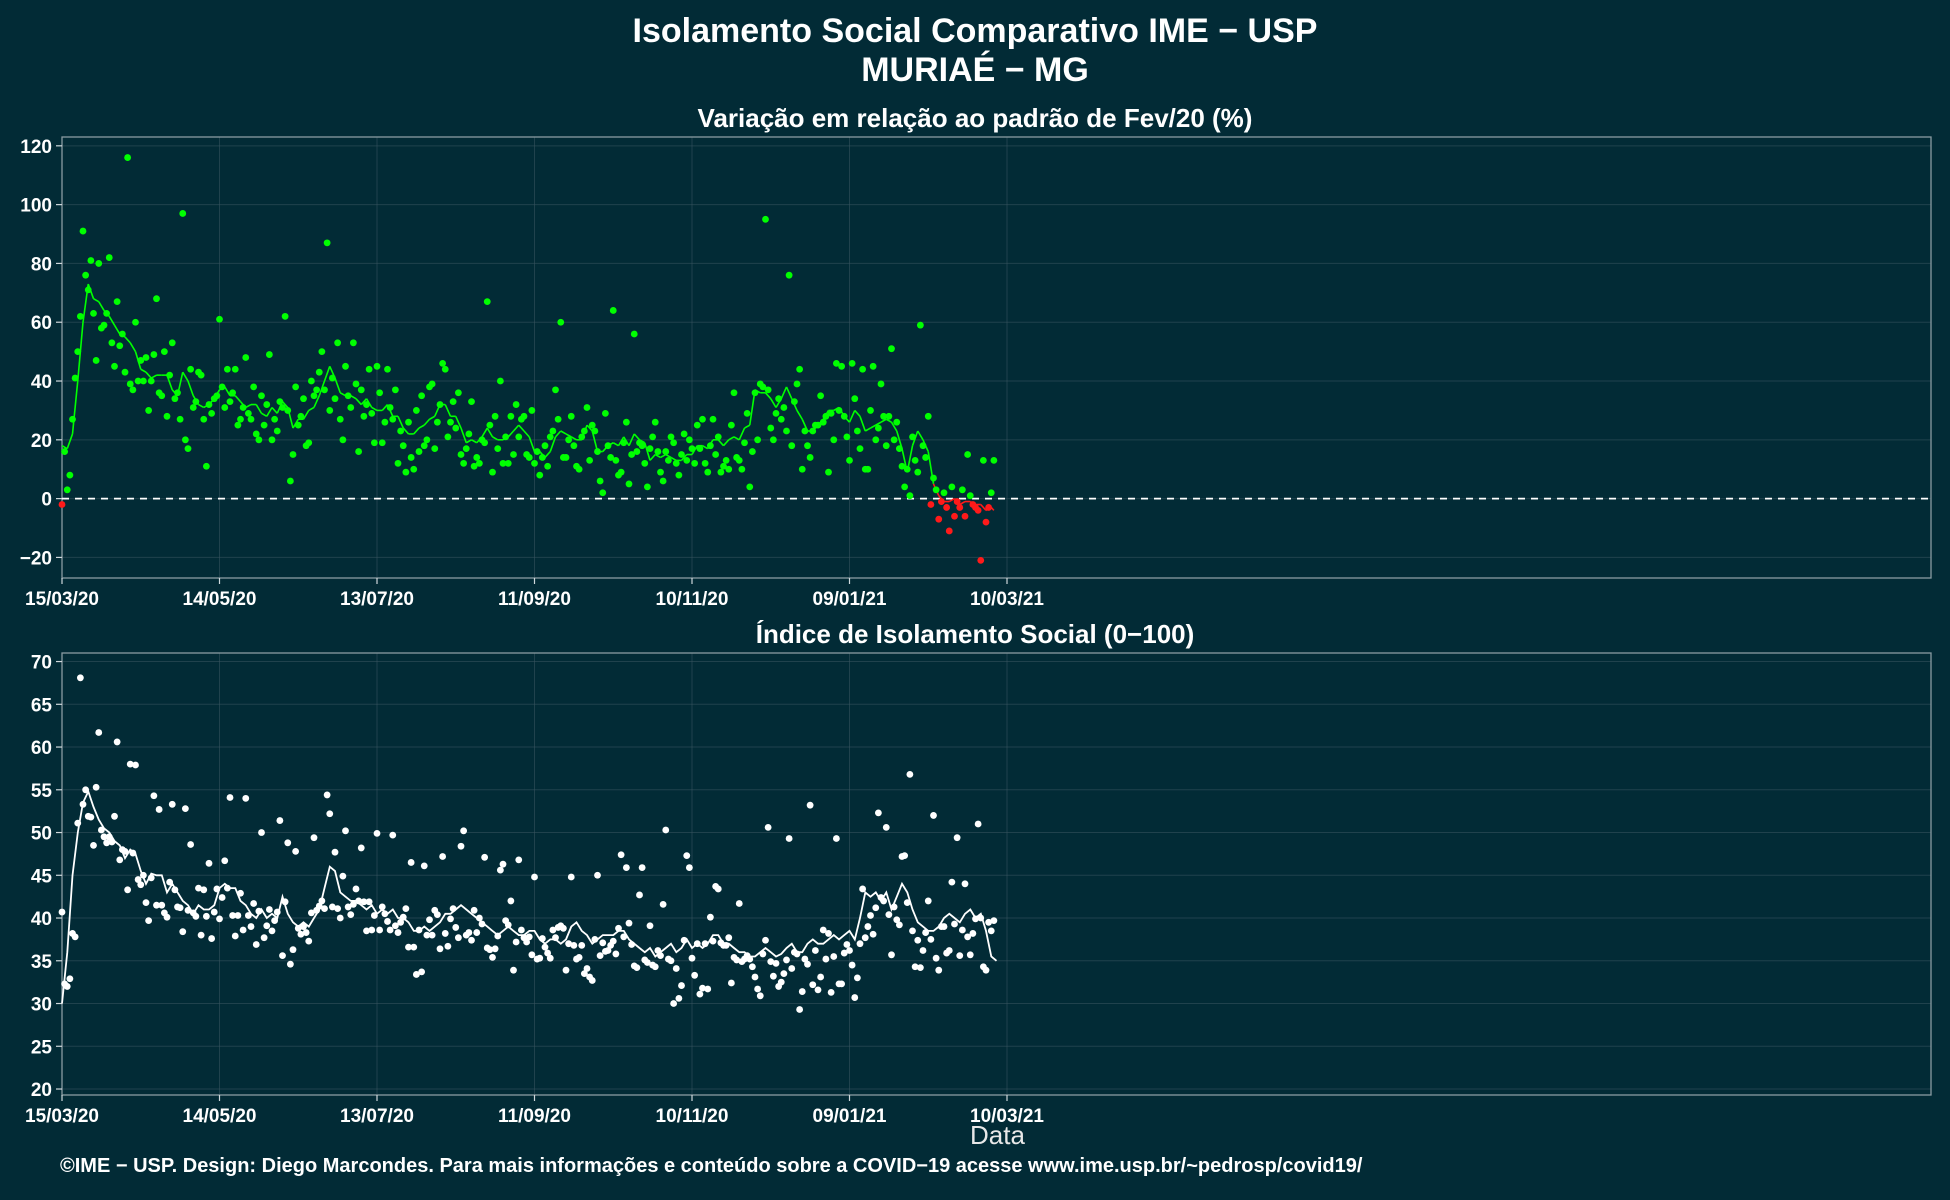  Describe the element at coordinates (42, 876) in the screenshot. I see `y-tick-label: 45` at that location.